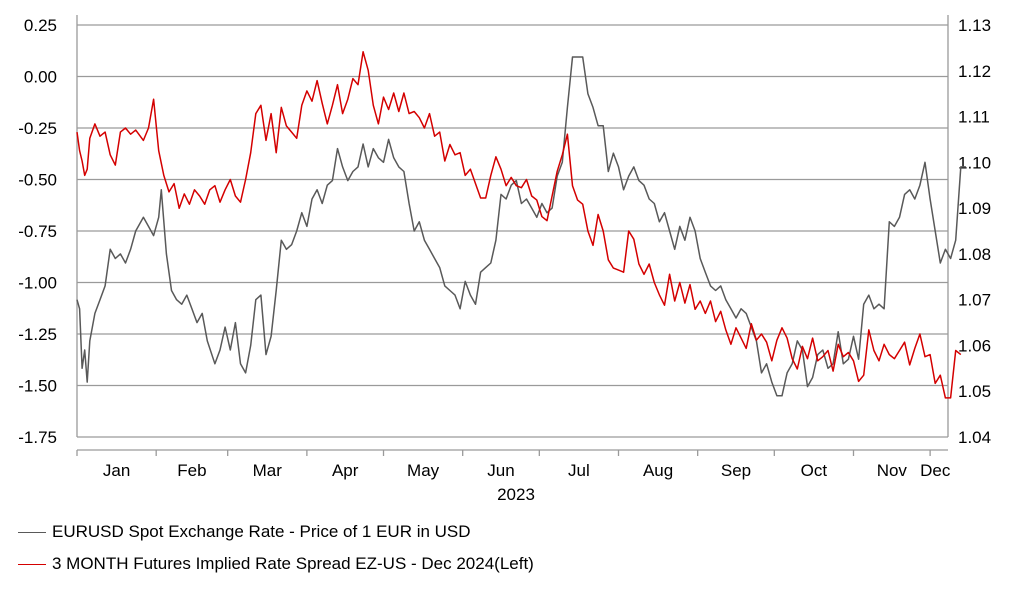 This screenshot has height=597, width=1022. I want to click on x-tick-label: Jan, so click(116, 470).